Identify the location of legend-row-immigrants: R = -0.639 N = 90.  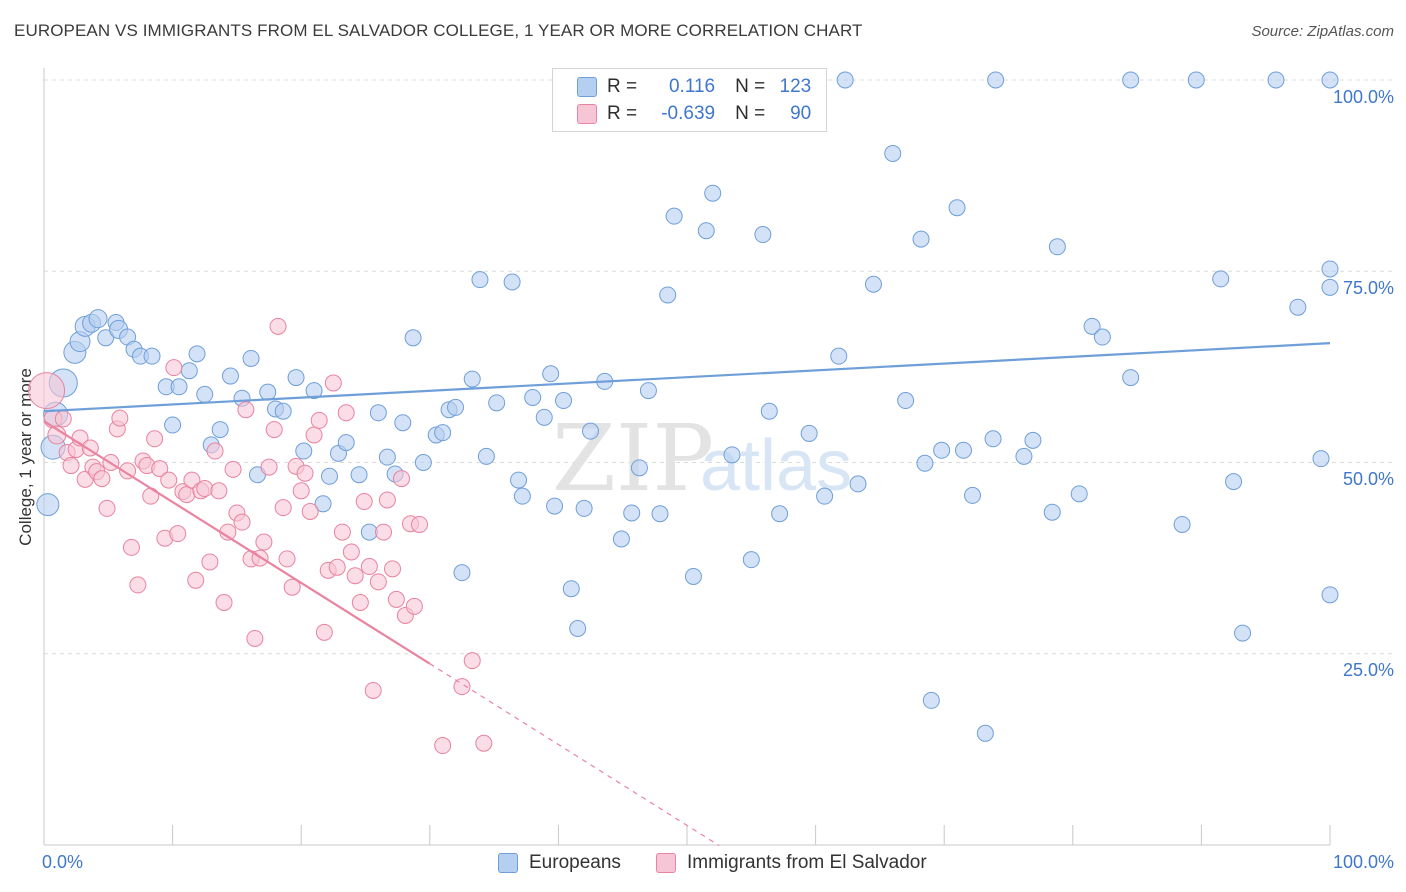
(694, 114).